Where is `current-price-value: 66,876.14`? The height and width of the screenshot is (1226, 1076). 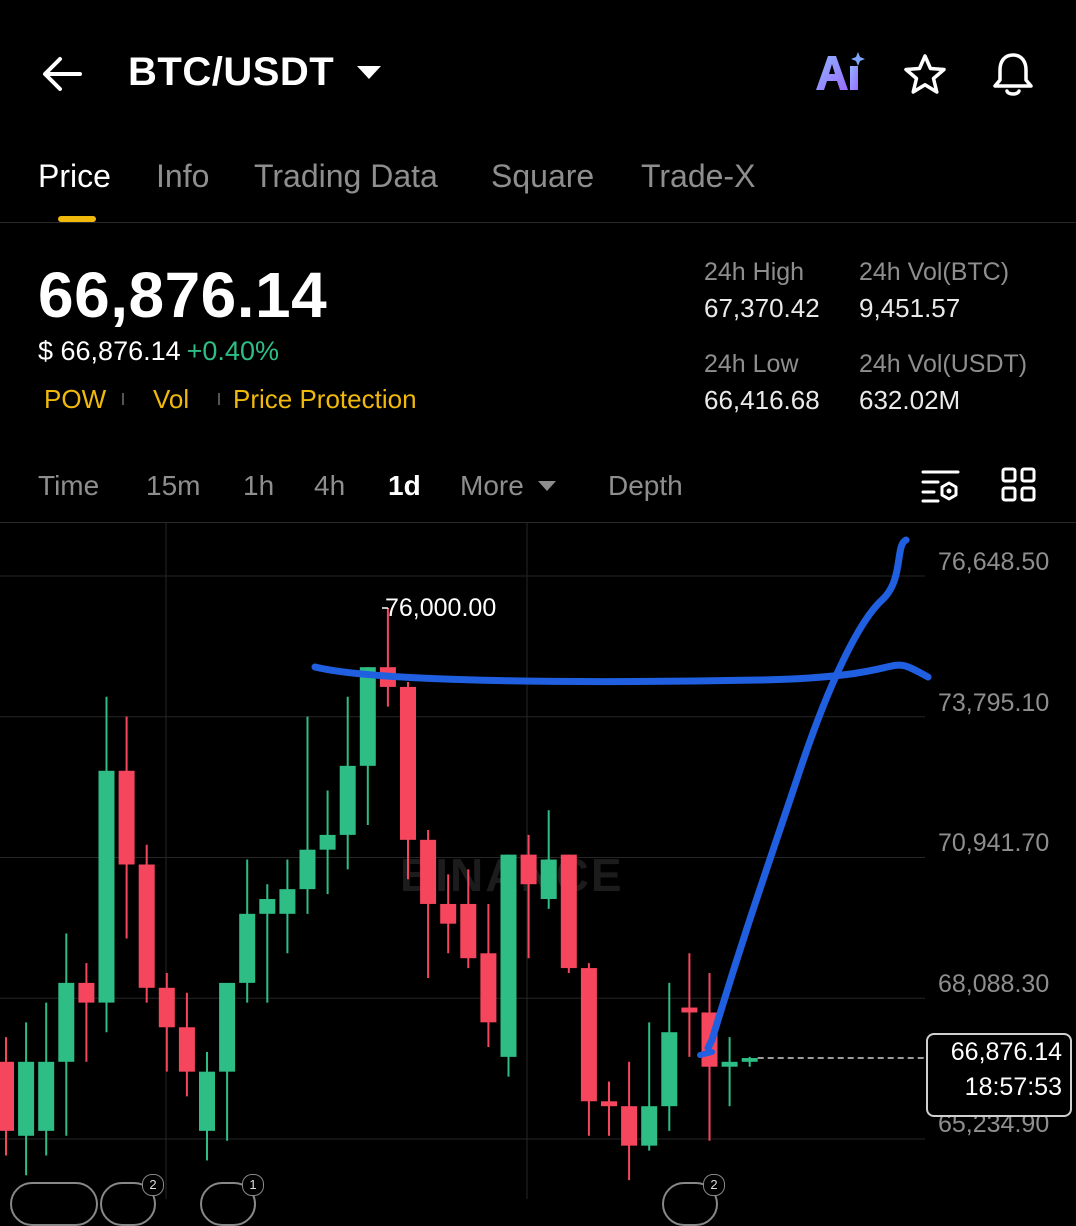
current-price-value: 66,876.14 is located at coordinates (999, 1052).